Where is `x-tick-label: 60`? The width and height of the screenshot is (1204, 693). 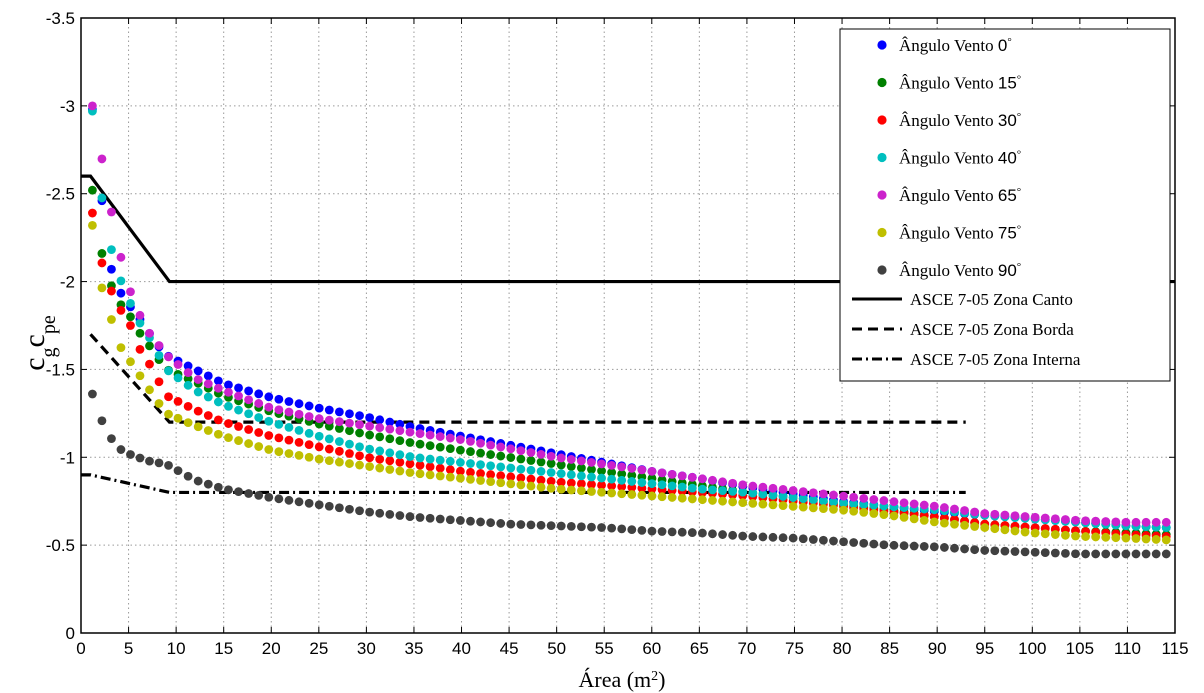
x-tick-label: 60 is located at coordinates (651, 648).